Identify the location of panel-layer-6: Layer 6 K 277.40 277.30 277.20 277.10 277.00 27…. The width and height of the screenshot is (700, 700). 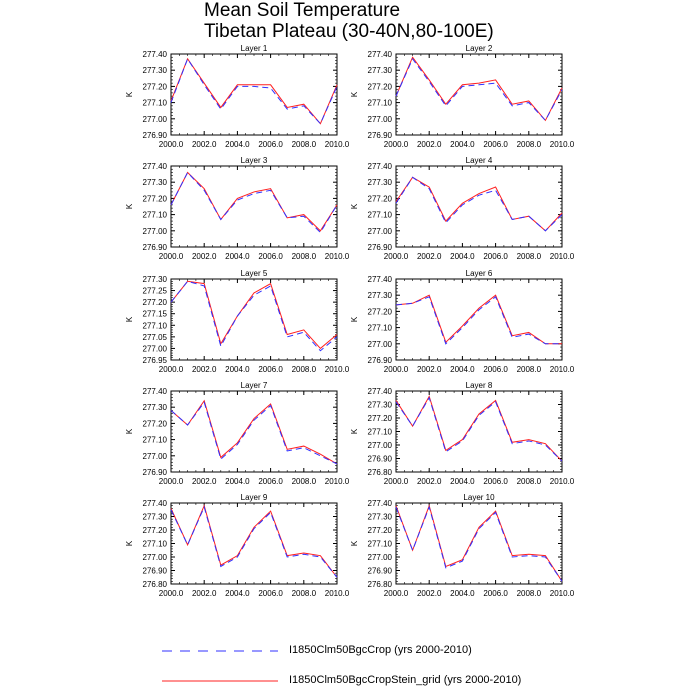
(462, 321).